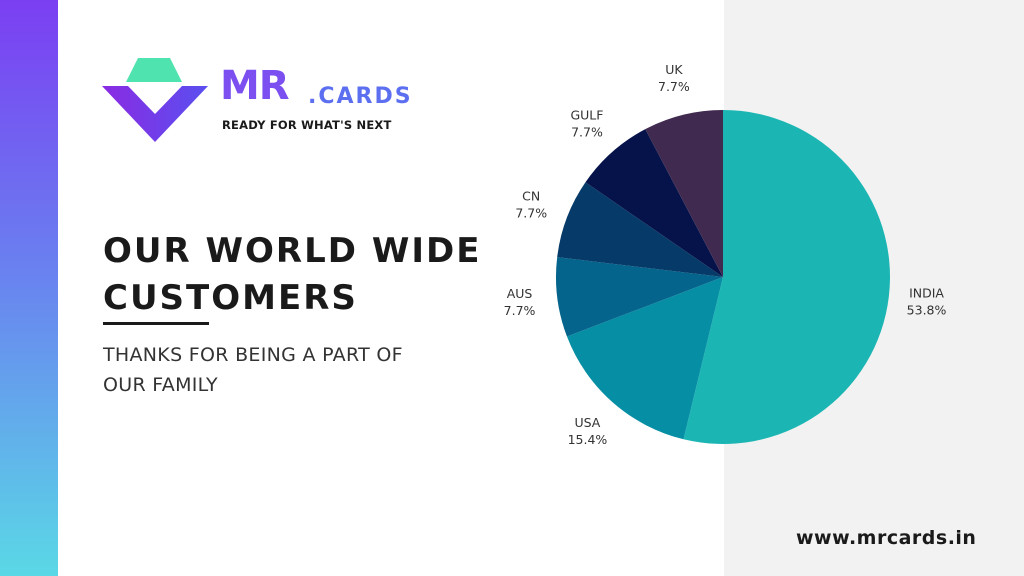 This screenshot has width=1024, height=576. I want to click on brand-logo: MR .CARDS READY FOR WHAT'S NEXT, so click(265, 102).